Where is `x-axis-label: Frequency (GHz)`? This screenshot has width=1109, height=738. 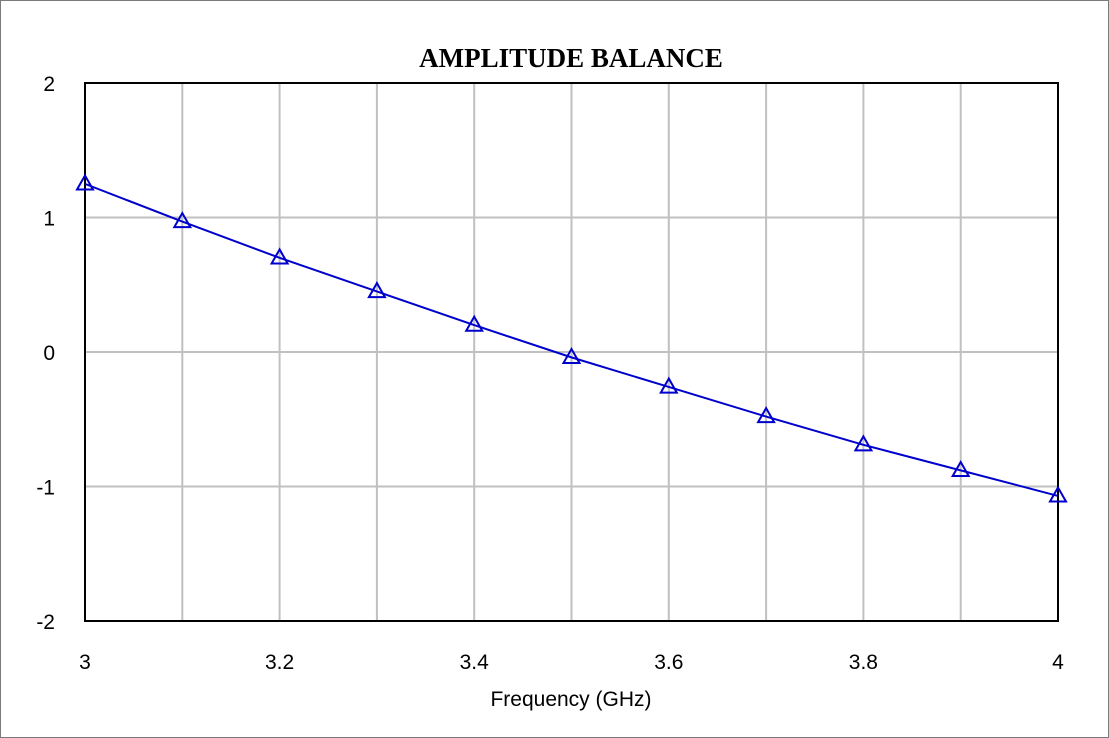 x-axis-label: Frequency (GHz) is located at coordinates (570, 699).